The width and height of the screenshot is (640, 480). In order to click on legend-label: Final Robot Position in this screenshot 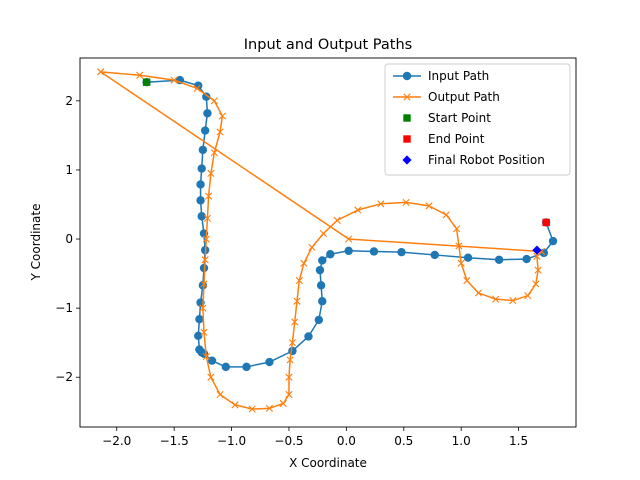, I will do `click(486, 160)`.